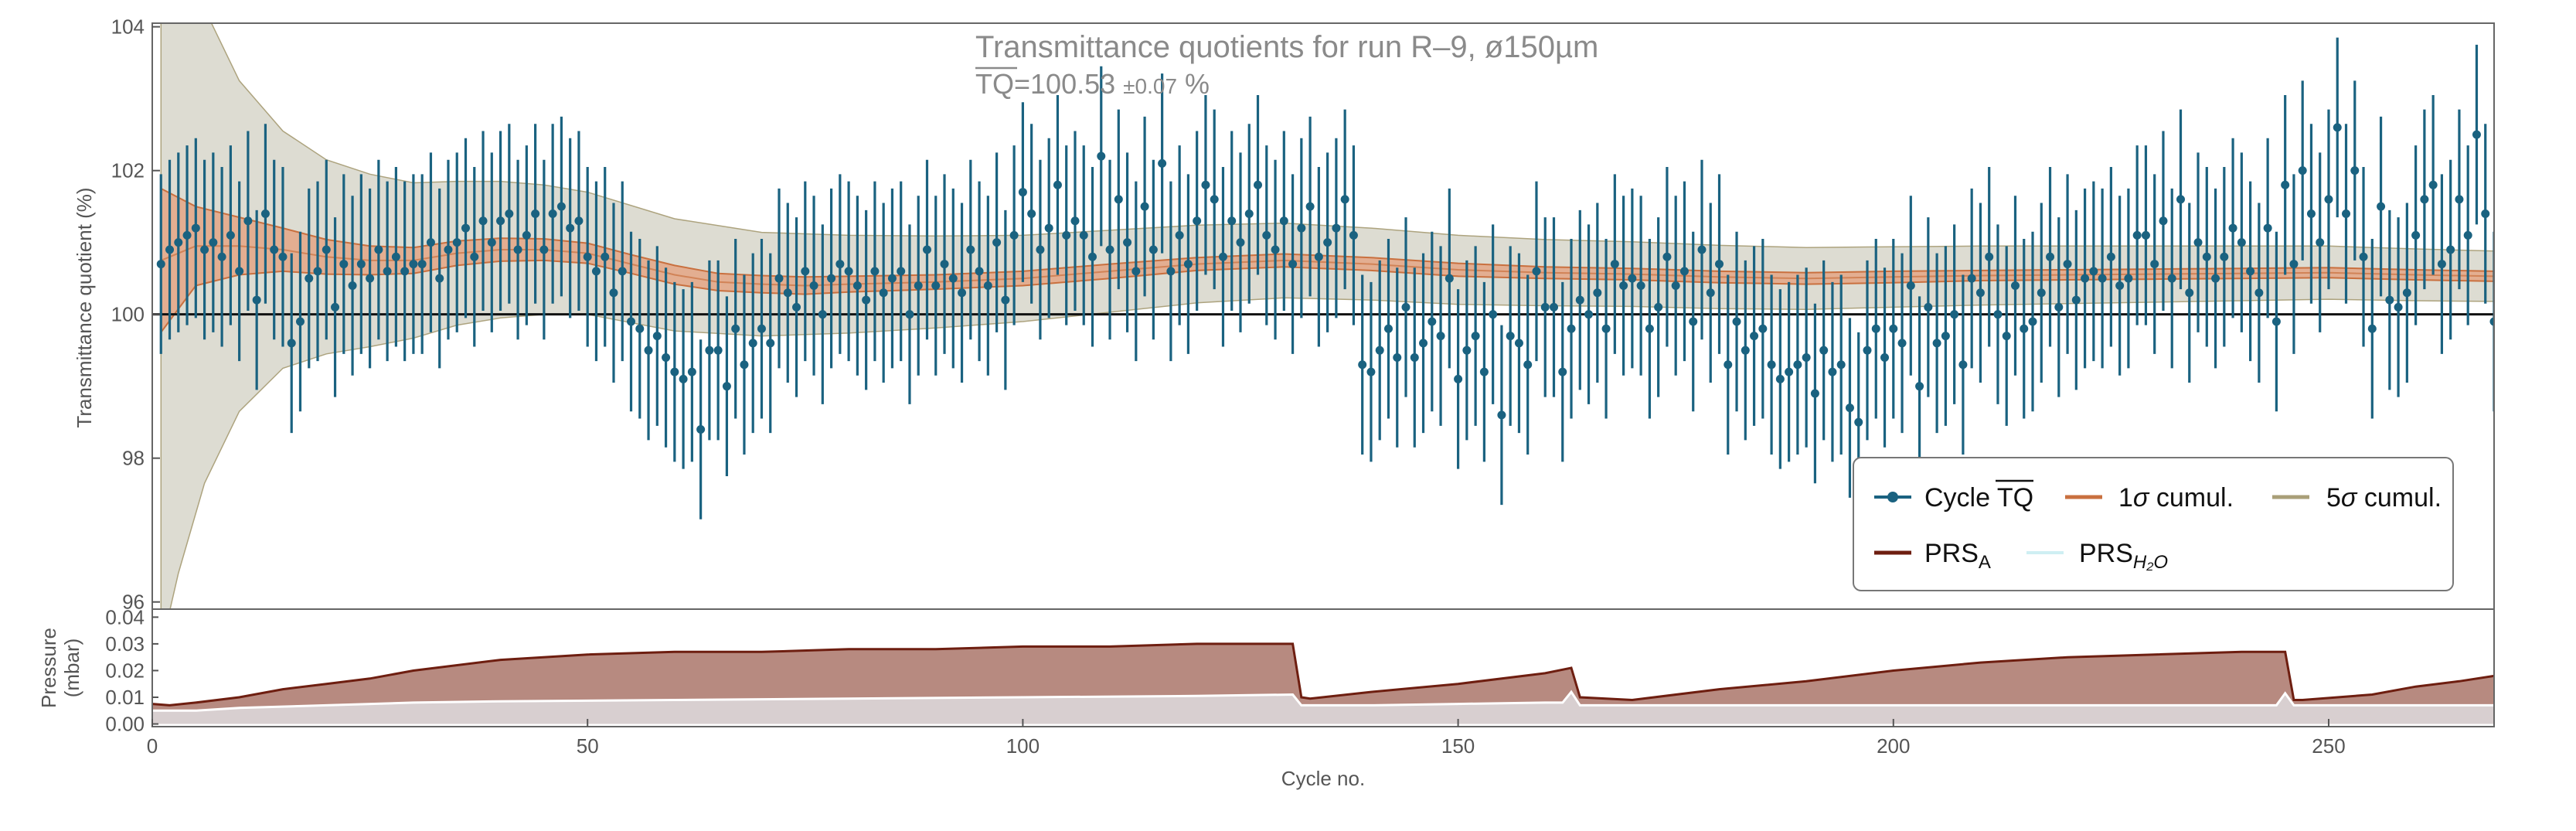  I want to click on svg-text: 1σ cumul., so click(2176, 498).